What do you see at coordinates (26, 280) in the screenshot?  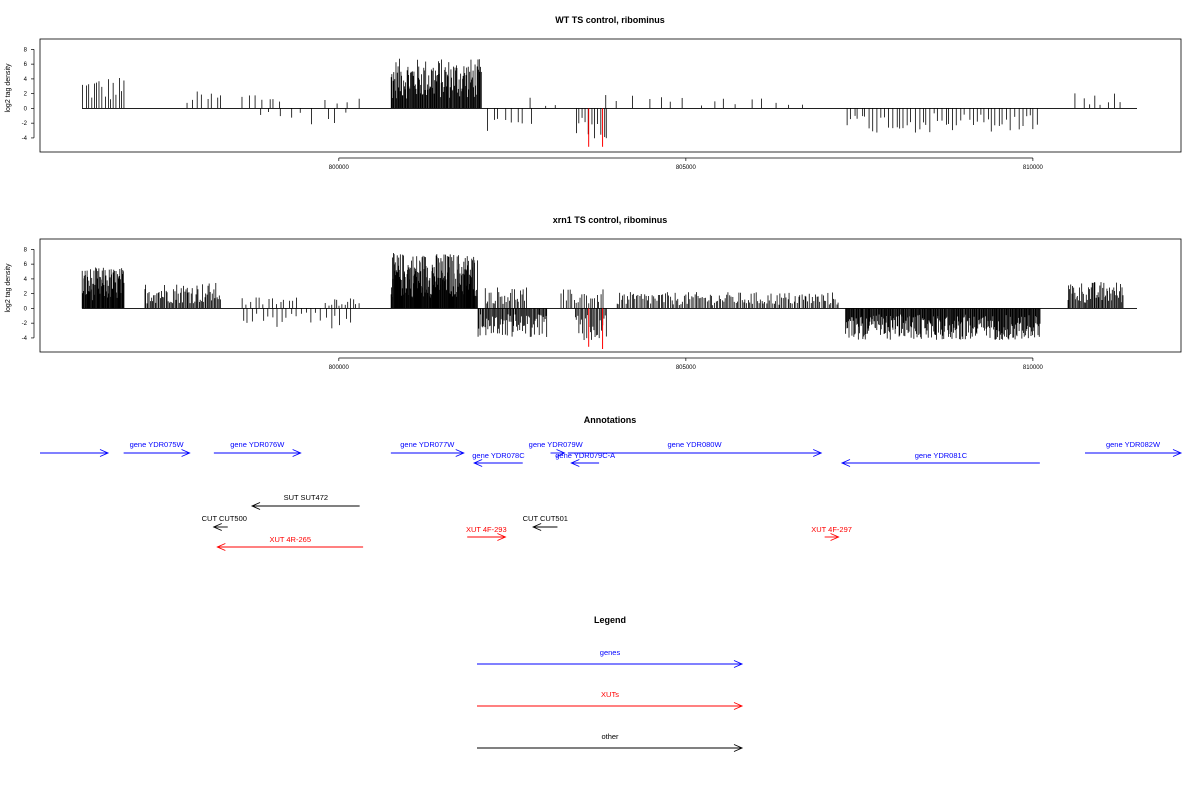 I see `xrn1-y-tick-label: 4` at bounding box center [26, 280].